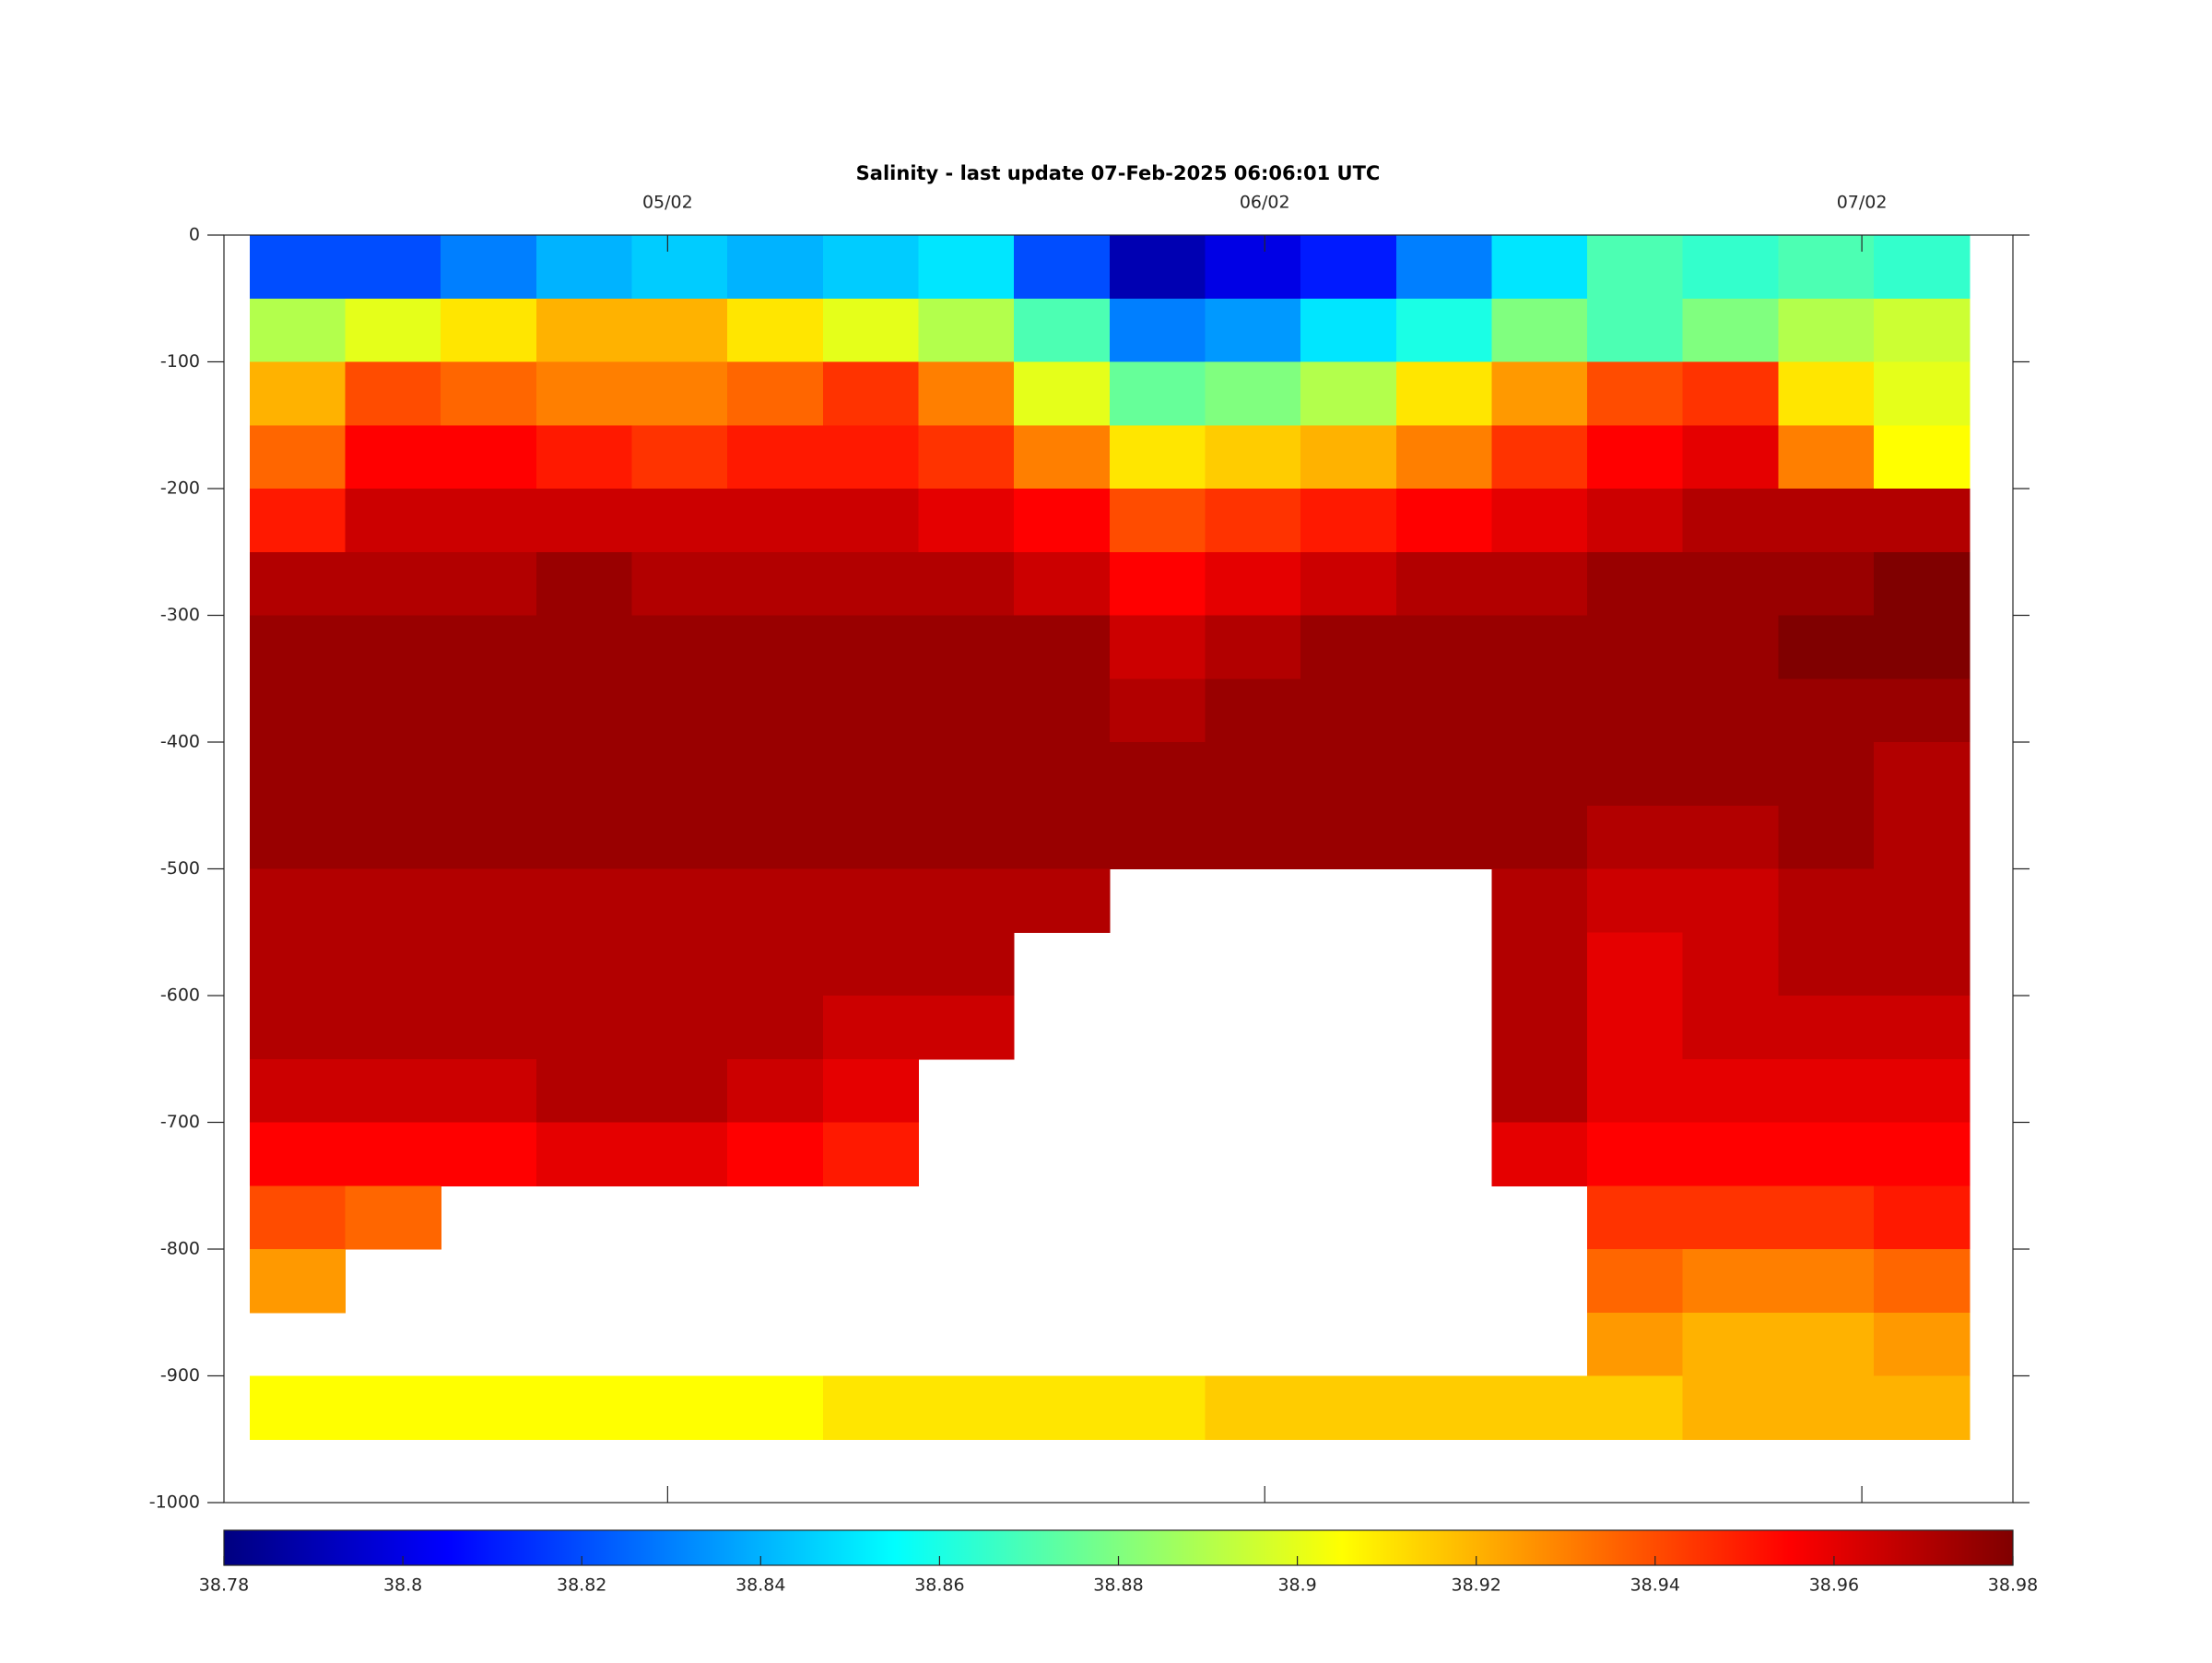 This screenshot has width=2212, height=1663. What do you see at coordinates (174, 1502) in the screenshot?
I see `y-tick-label: -1000` at bounding box center [174, 1502].